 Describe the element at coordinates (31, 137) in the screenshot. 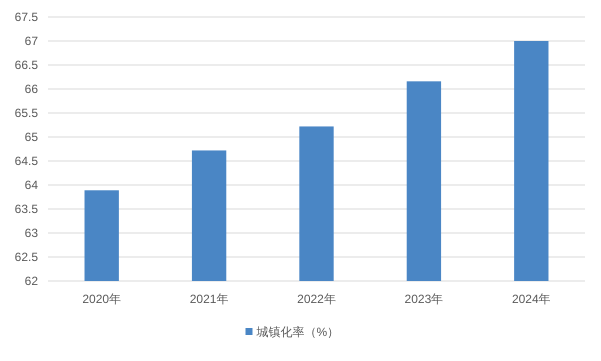

I see `y-tick-label: 65` at that location.